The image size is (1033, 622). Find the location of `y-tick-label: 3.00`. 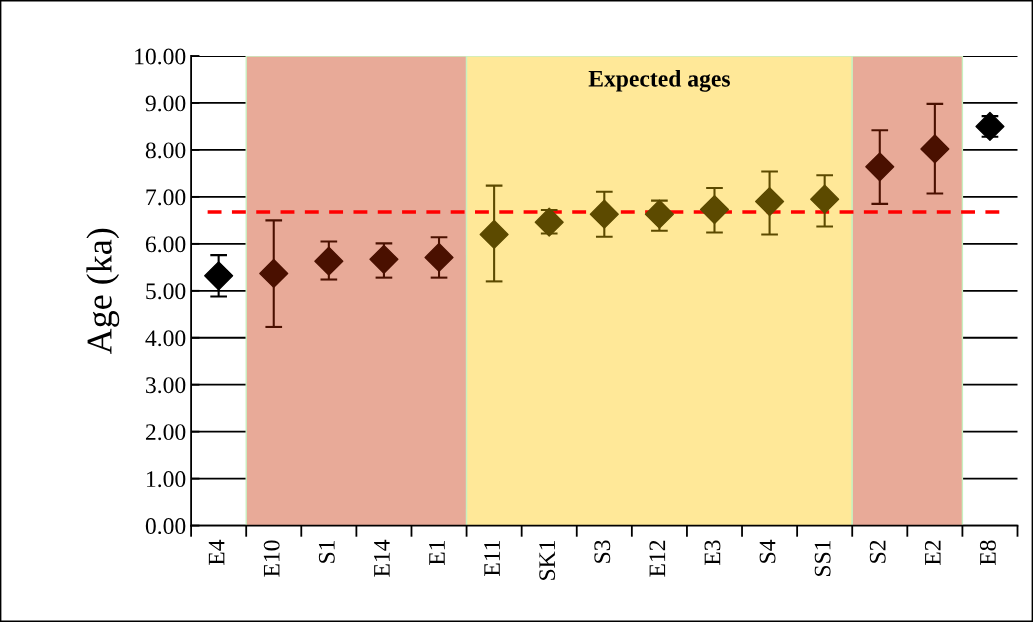

y-tick-label: 3.00 is located at coordinates (166, 385).